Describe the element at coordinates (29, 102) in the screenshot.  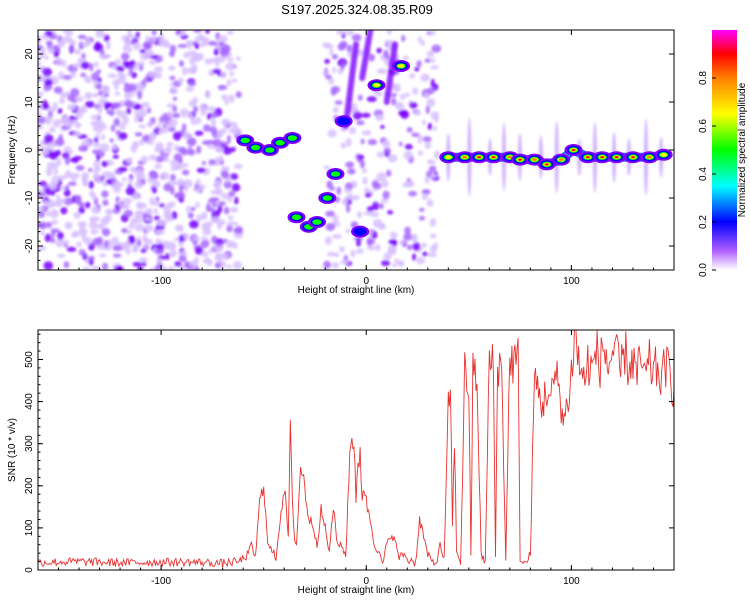
I see `y-tick-label: 10` at that location.